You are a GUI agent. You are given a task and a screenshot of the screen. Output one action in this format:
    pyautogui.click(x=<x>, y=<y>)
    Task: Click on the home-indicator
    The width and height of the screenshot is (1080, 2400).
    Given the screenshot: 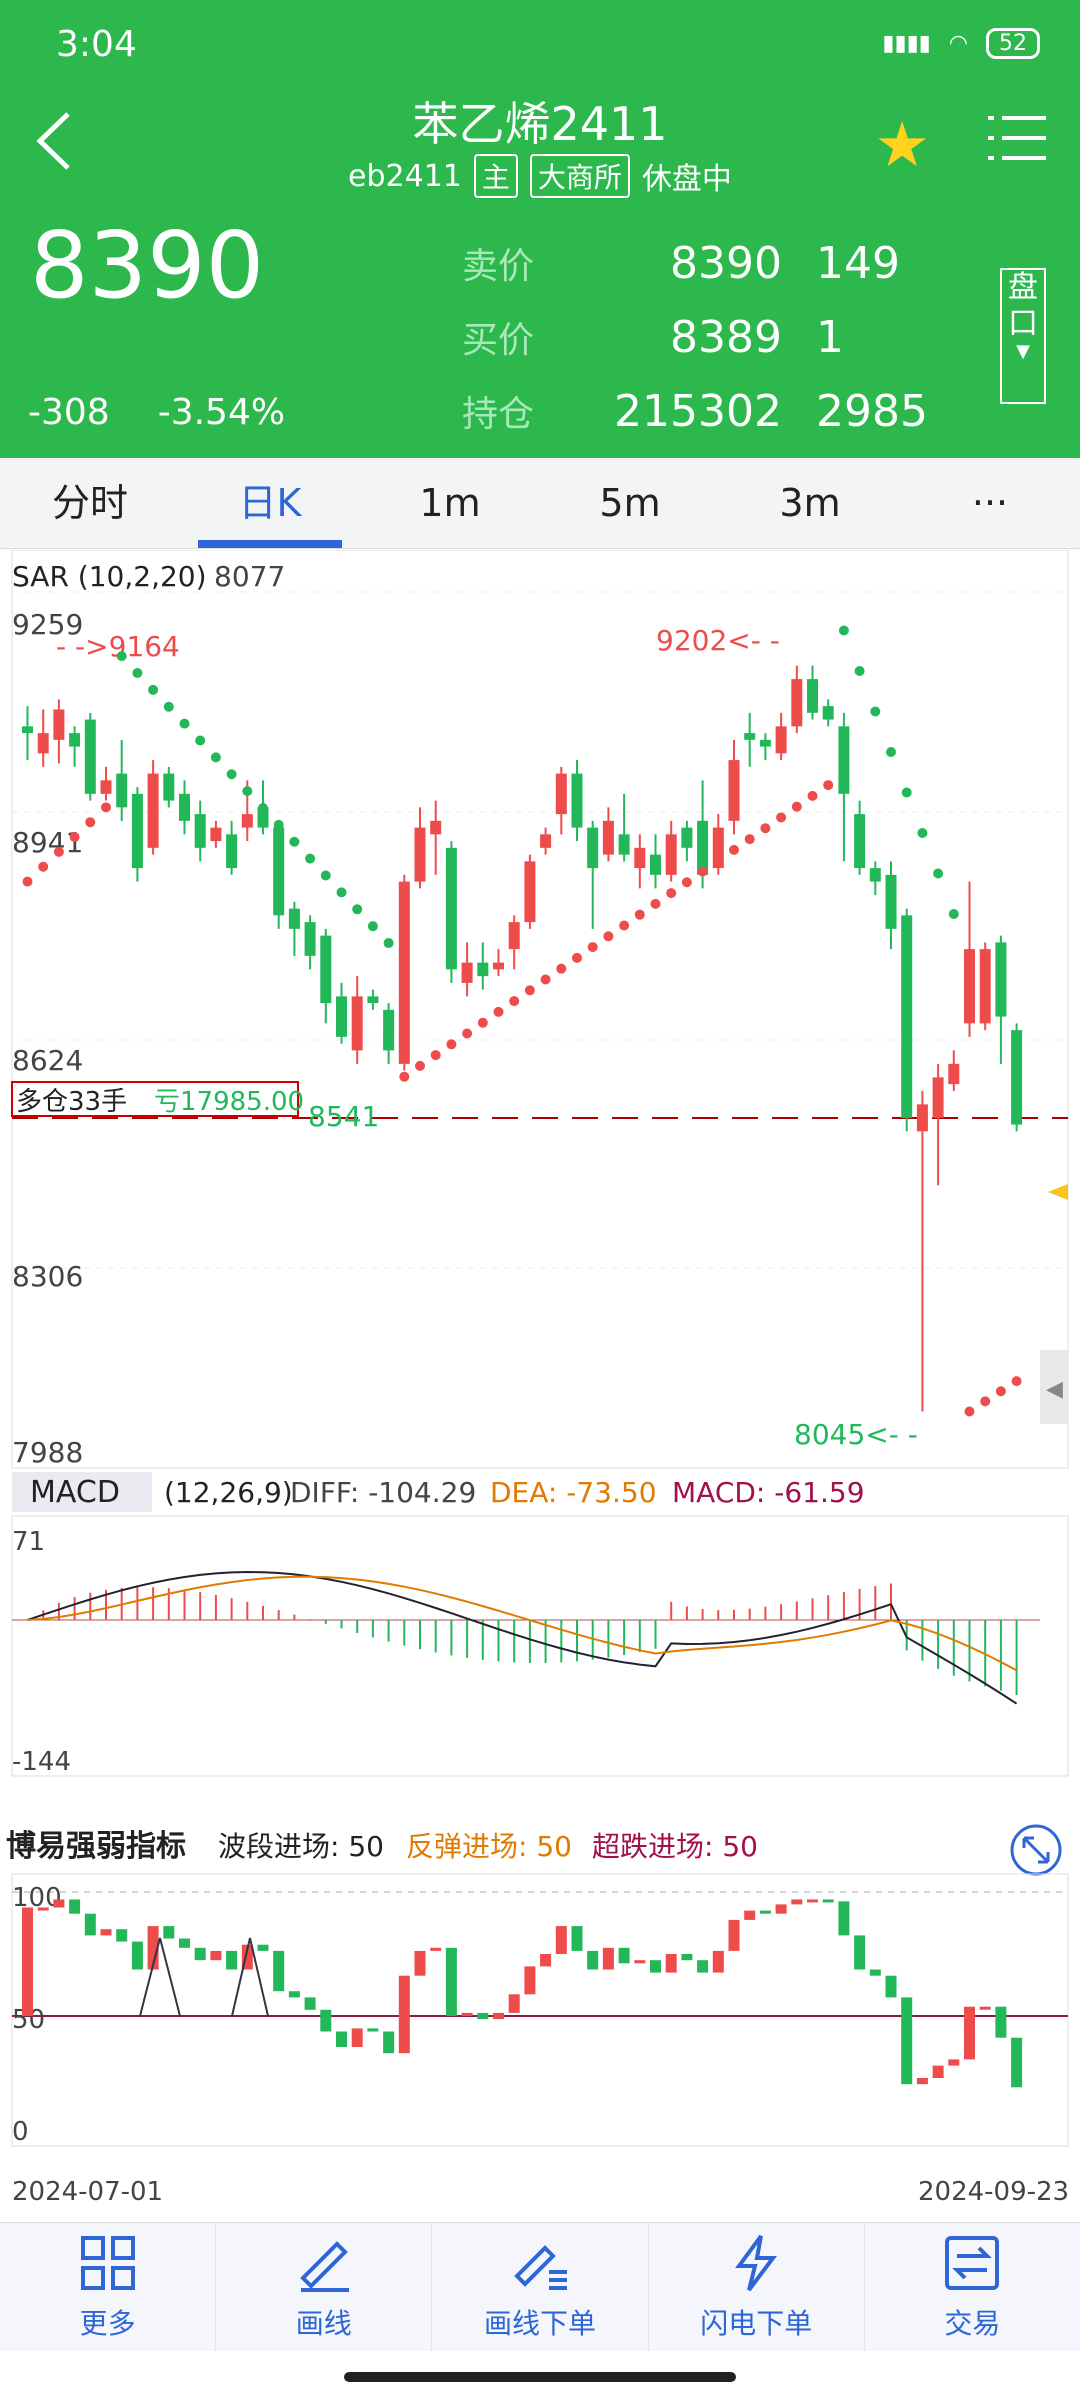 What is the action you would take?
    pyautogui.click(x=540, y=2377)
    